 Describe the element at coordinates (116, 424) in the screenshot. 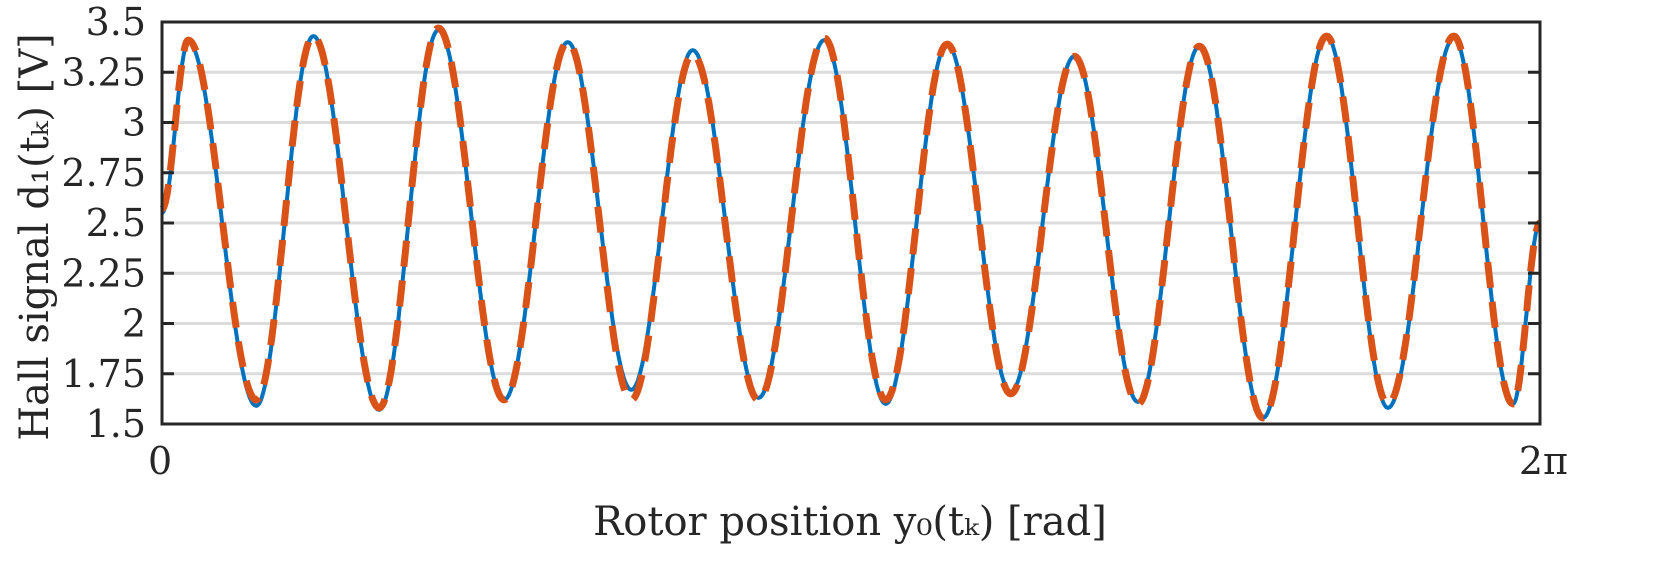

I see `y-tick-label: 1.5` at that location.